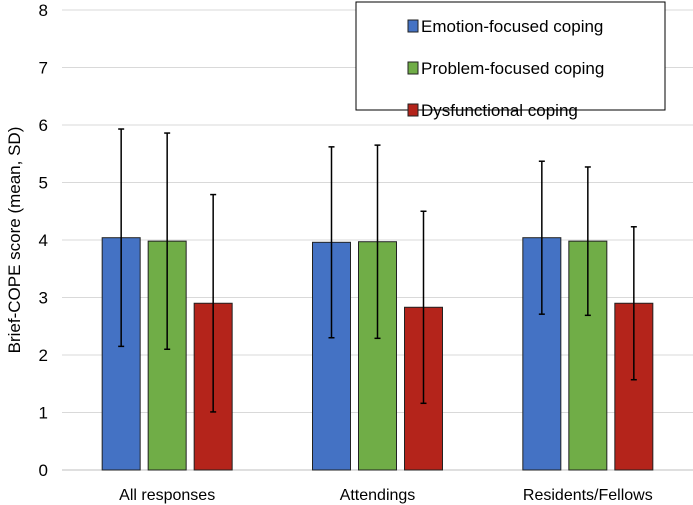  Describe the element at coordinates (43, 68) in the screenshot. I see `y-tick-label: 7` at that location.